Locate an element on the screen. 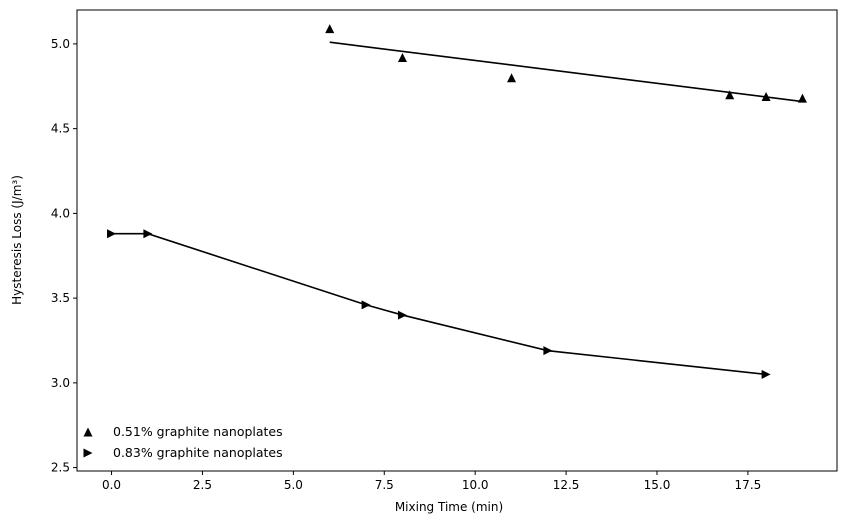 This screenshot has width=846, height=525. x-tick-label: 2.5 is located at coordinates (202, 485).